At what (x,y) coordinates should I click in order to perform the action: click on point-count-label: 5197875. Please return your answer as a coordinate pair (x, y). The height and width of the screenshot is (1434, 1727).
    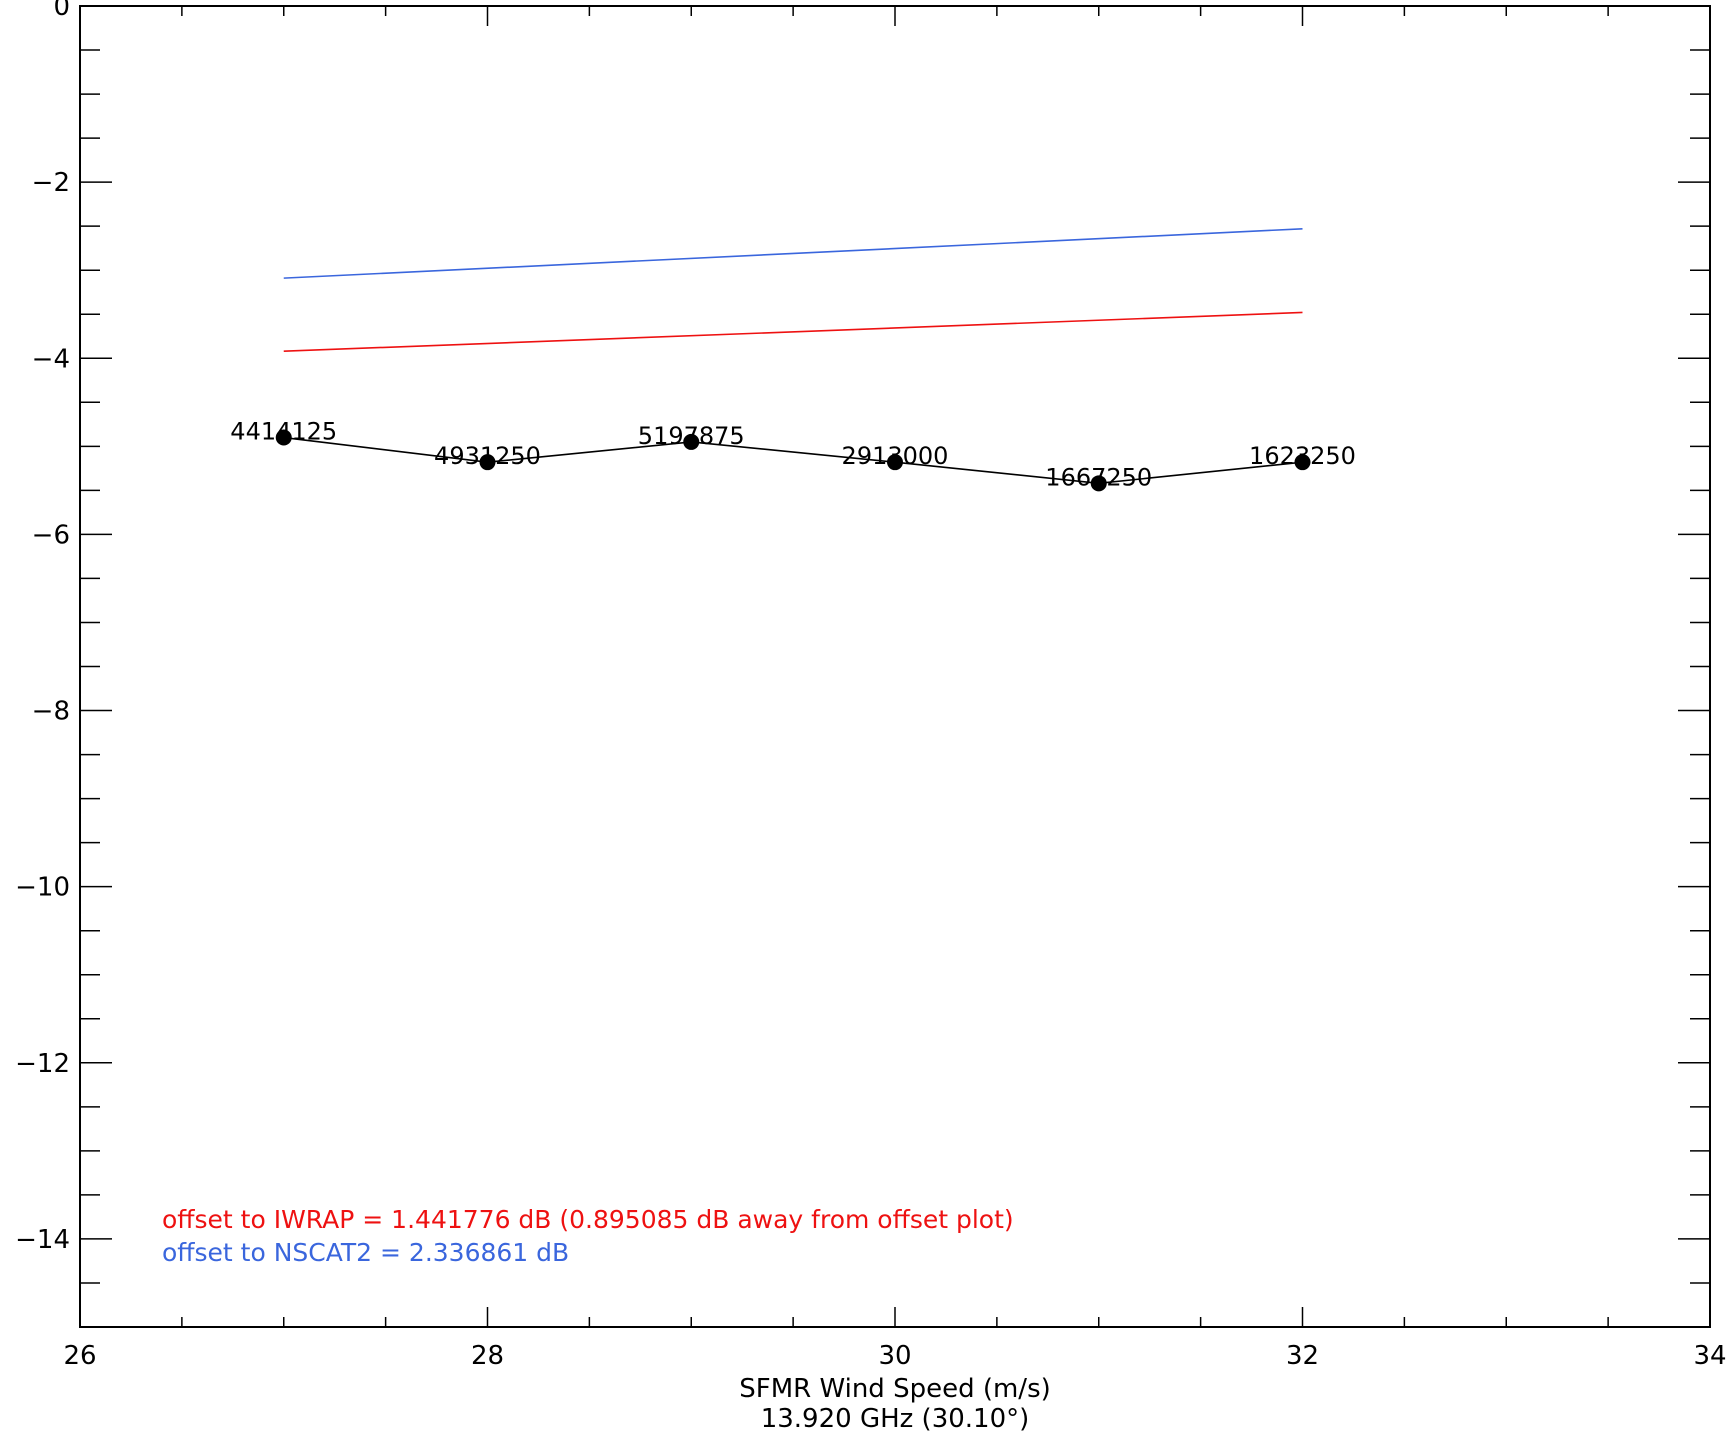
    Looking at the image, I should click on (691, 436).